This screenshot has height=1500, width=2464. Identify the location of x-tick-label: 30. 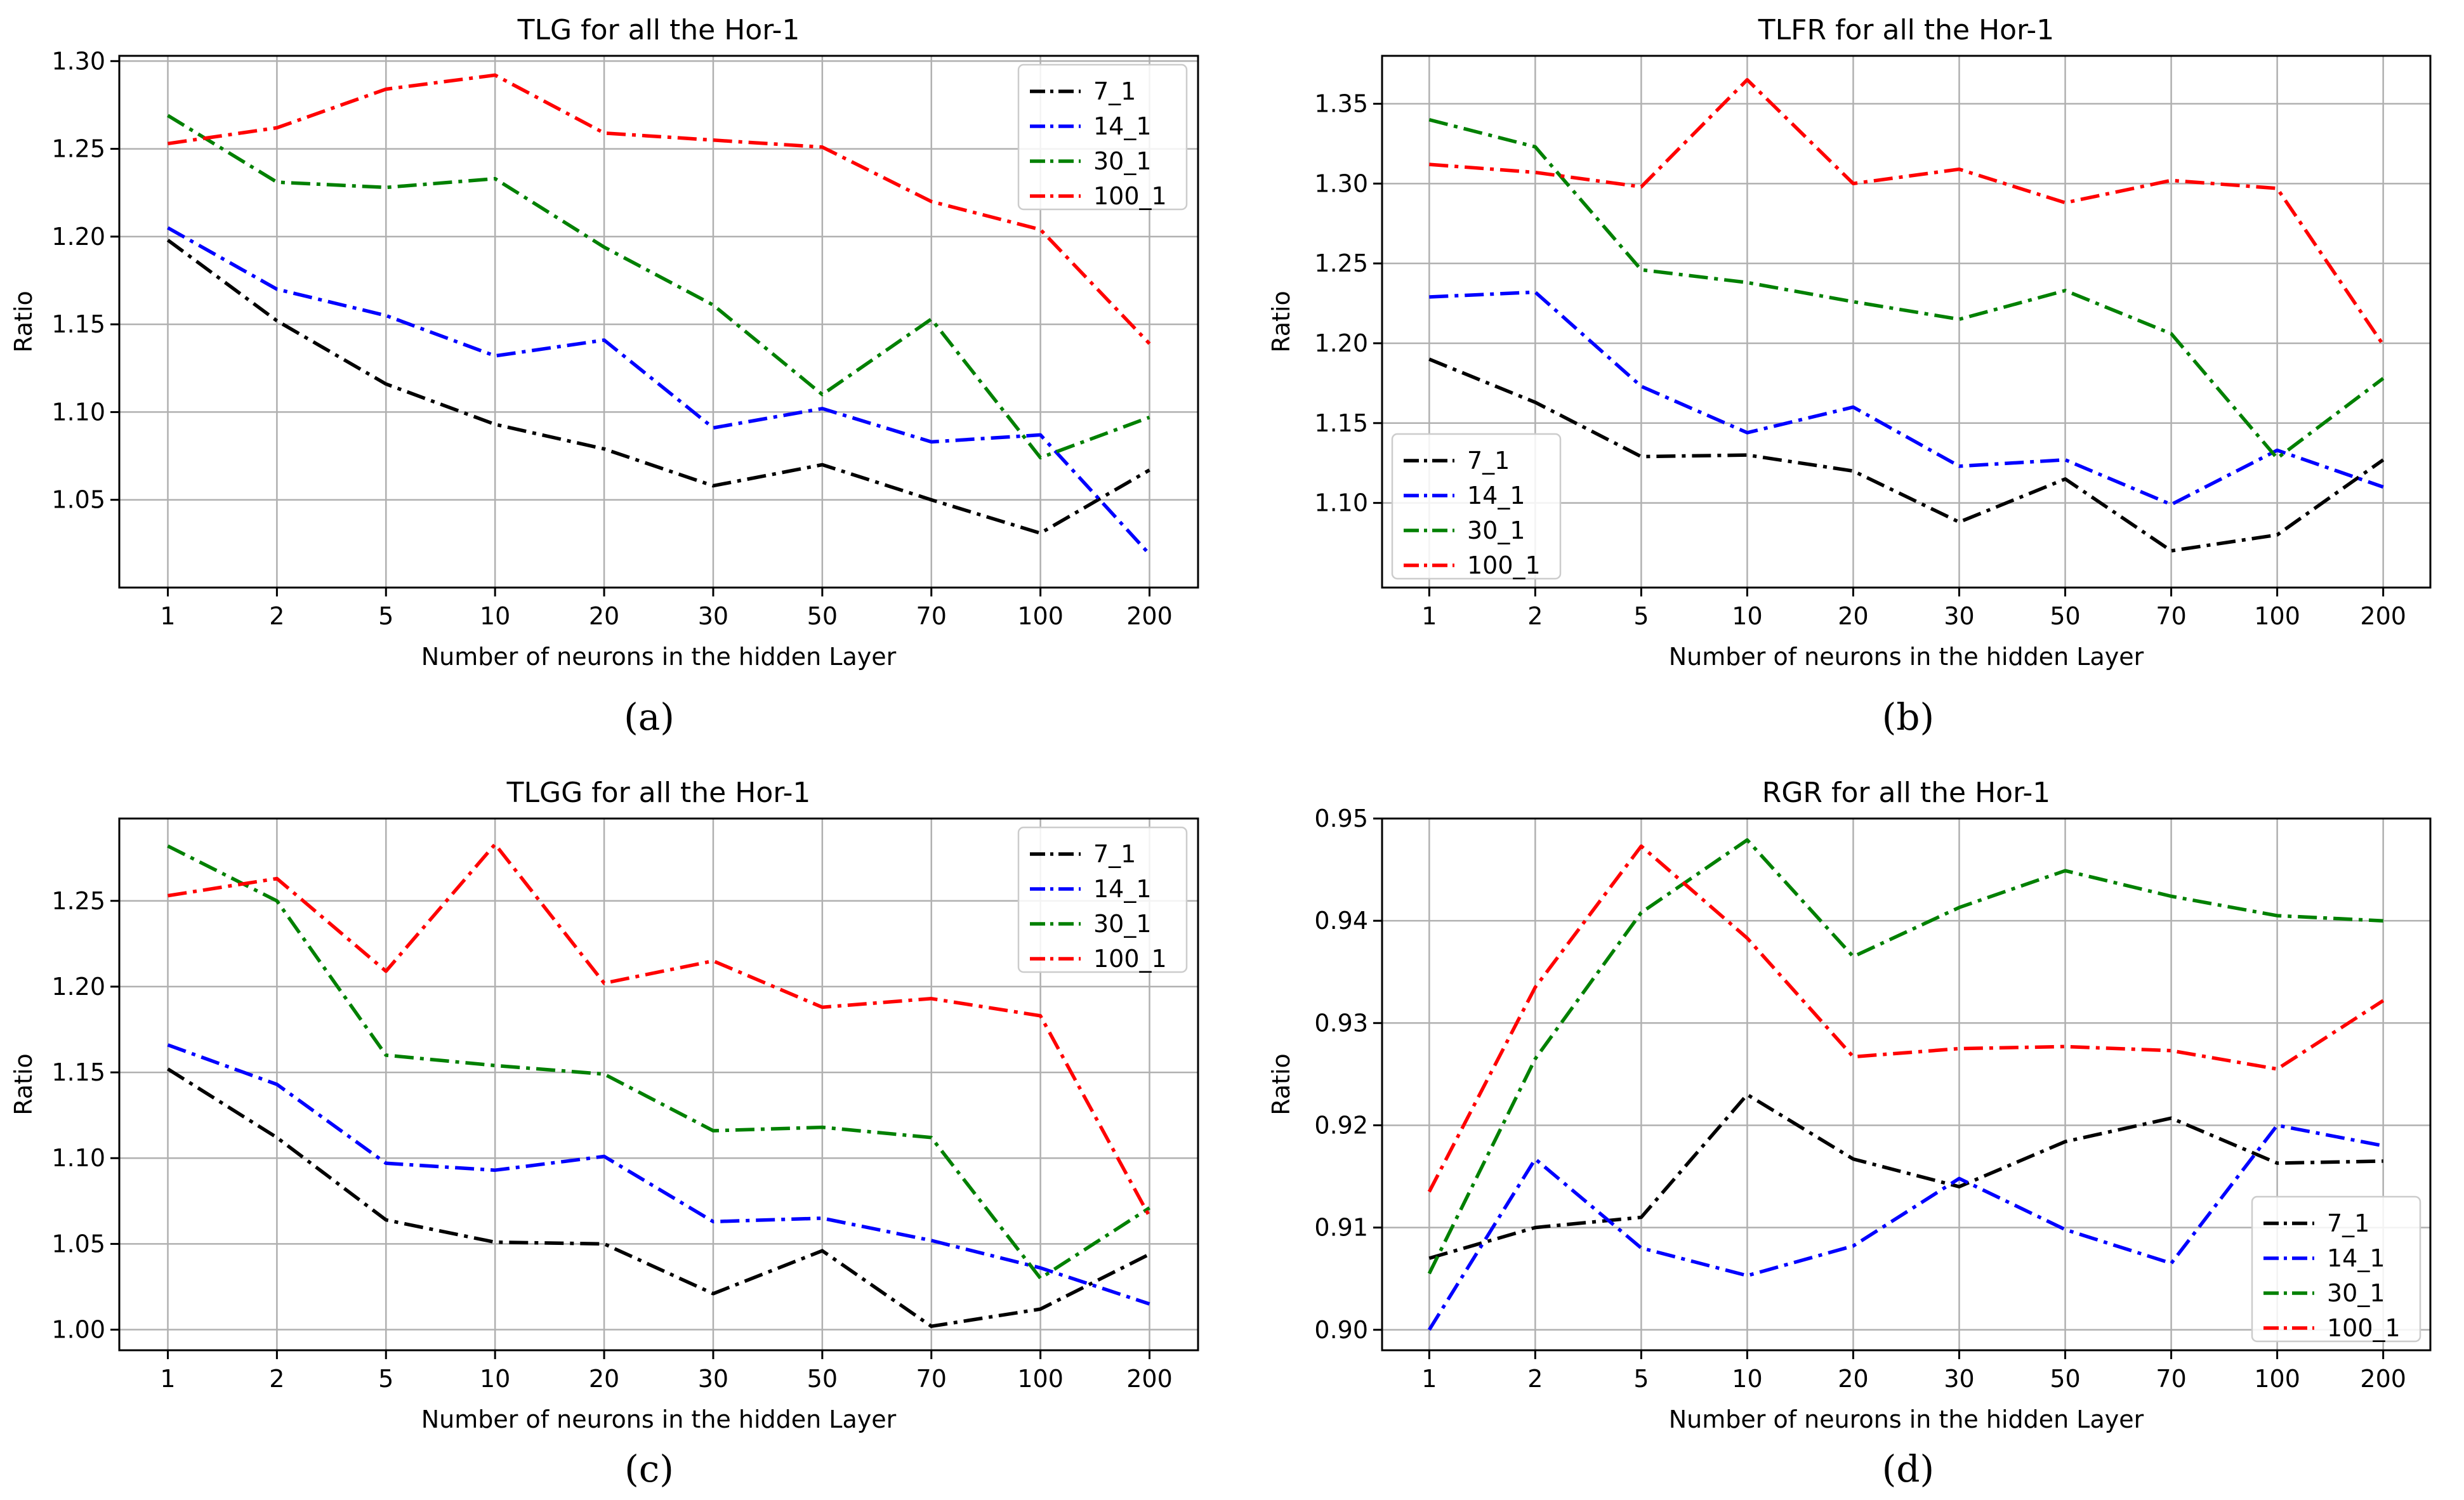
(713, 616).